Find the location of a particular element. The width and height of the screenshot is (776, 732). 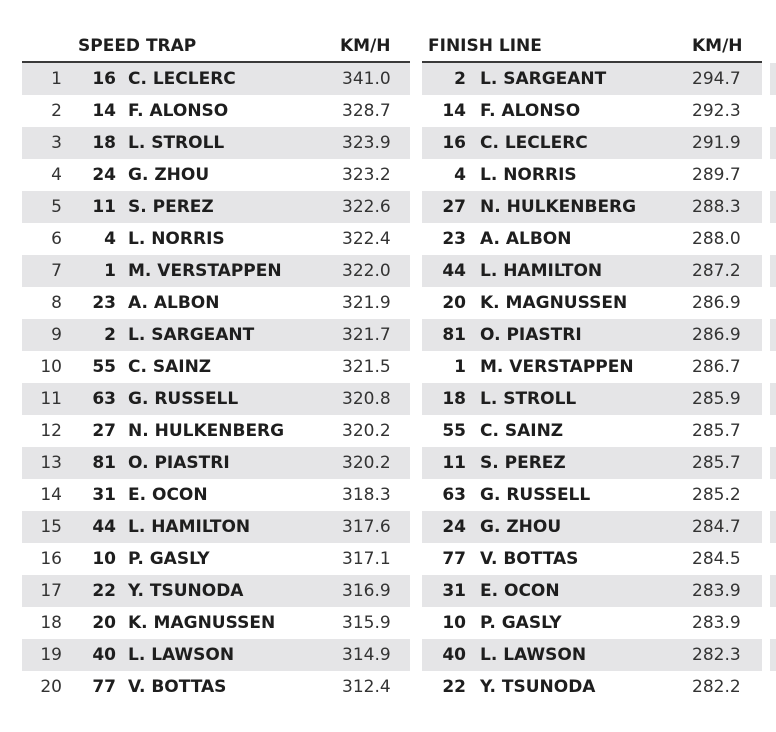

car-number-cell: 22 is located at coordinates (104, 591).